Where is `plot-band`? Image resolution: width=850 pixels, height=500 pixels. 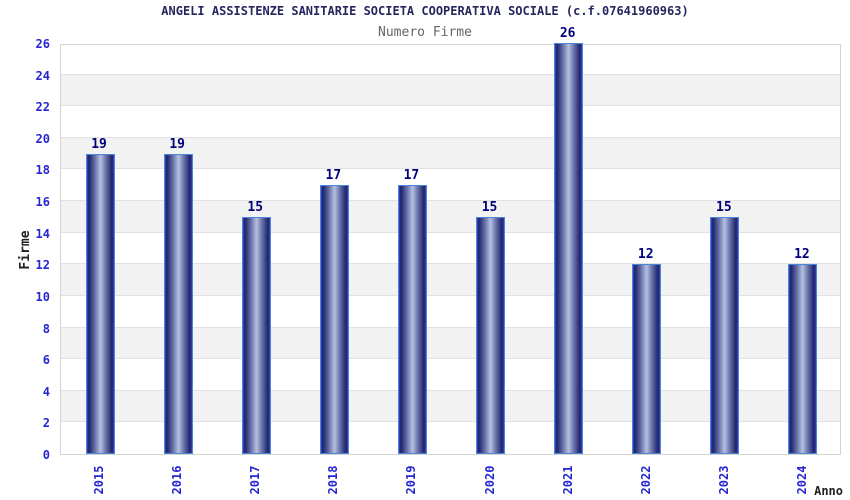 plot-band is located at coordinates (450, 90).